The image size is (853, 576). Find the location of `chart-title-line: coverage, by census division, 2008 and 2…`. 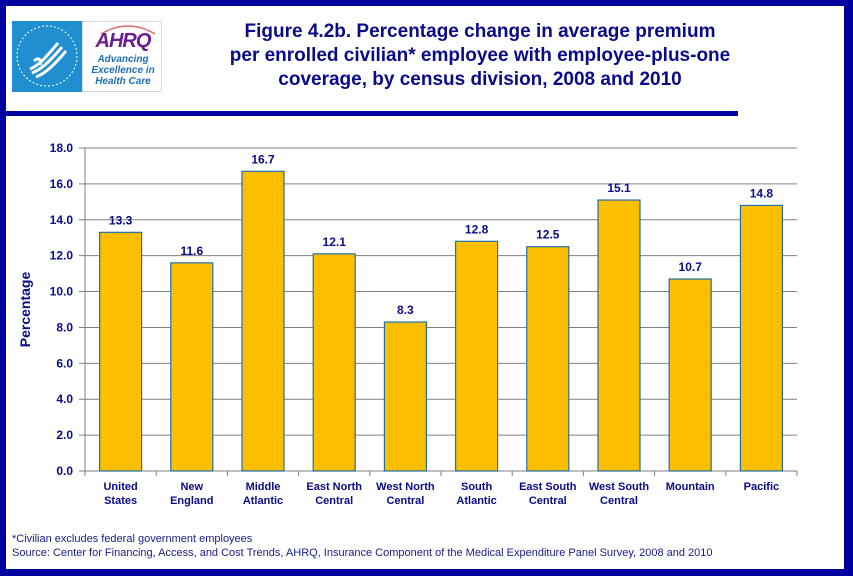

chart-title-line: coverage, by census division, 2008 and 2… is located at coordinates (480, 79).